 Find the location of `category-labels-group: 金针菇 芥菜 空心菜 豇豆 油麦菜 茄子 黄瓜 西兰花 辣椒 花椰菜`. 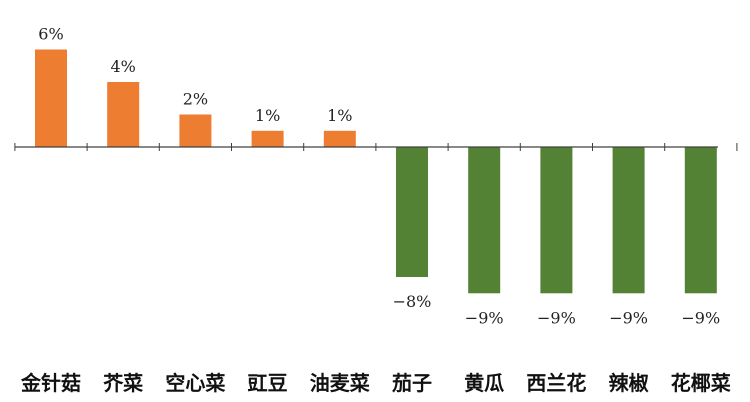

category-labels-group: 金针菇 芥菜 空心菜 豇豆 油麦菜 茄子 黄瓜 西兰花 辣椒 花椰菜 is located at coordinates (375, 383).